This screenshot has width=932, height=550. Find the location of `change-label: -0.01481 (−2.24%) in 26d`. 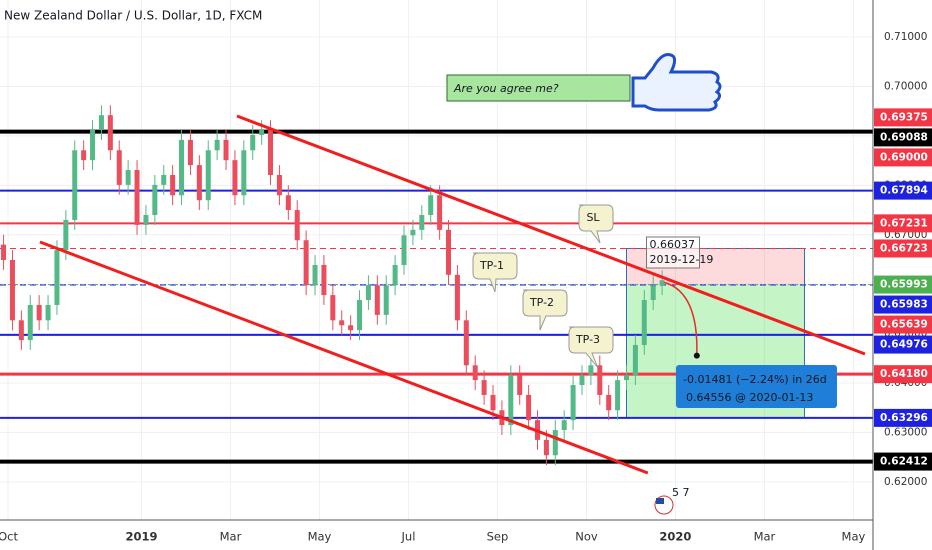

change-label: -0.01481 (−2.24%) in 26d is located at coordinates (755, 379).